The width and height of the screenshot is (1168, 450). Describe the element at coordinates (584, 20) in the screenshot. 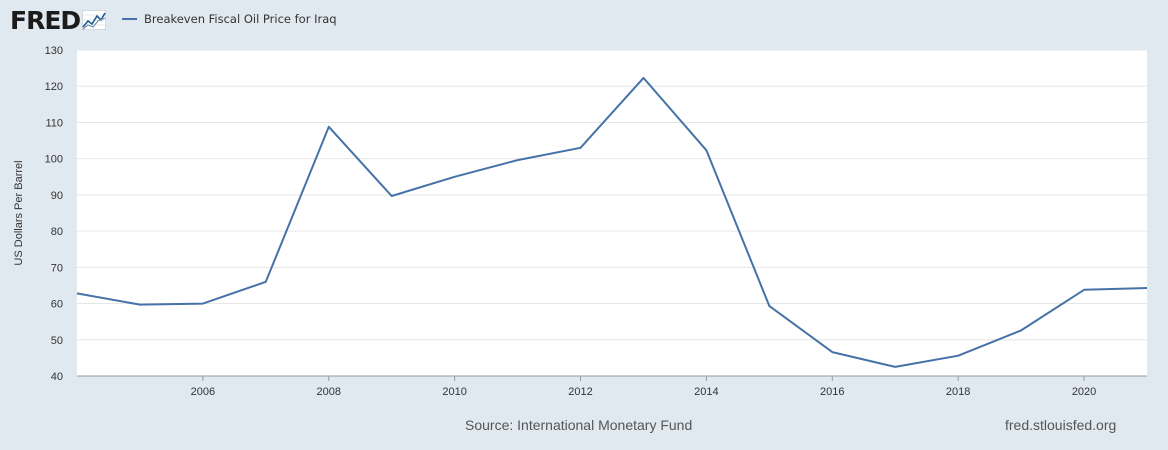

I see `header: FRED Breakeven Fiscal Oil Price for Iraq` at that location.